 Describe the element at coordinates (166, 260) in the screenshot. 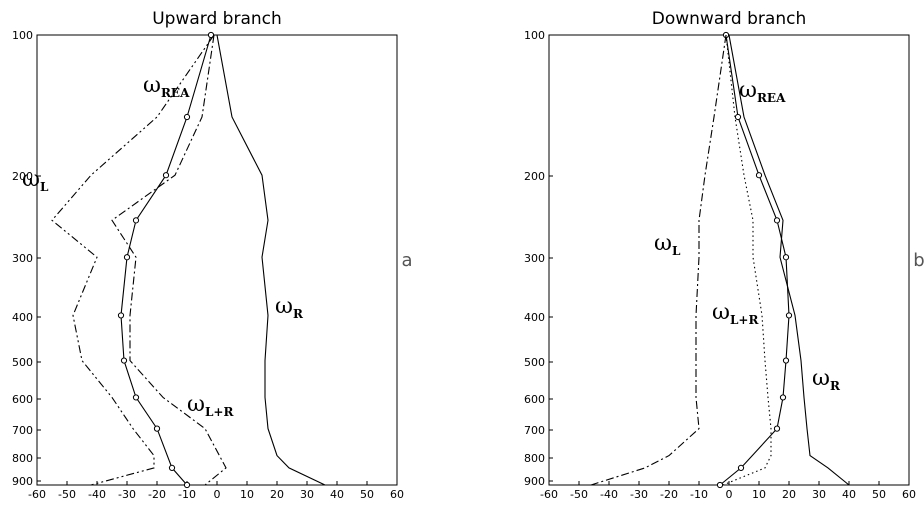

I see `series-line-rea` at that location.